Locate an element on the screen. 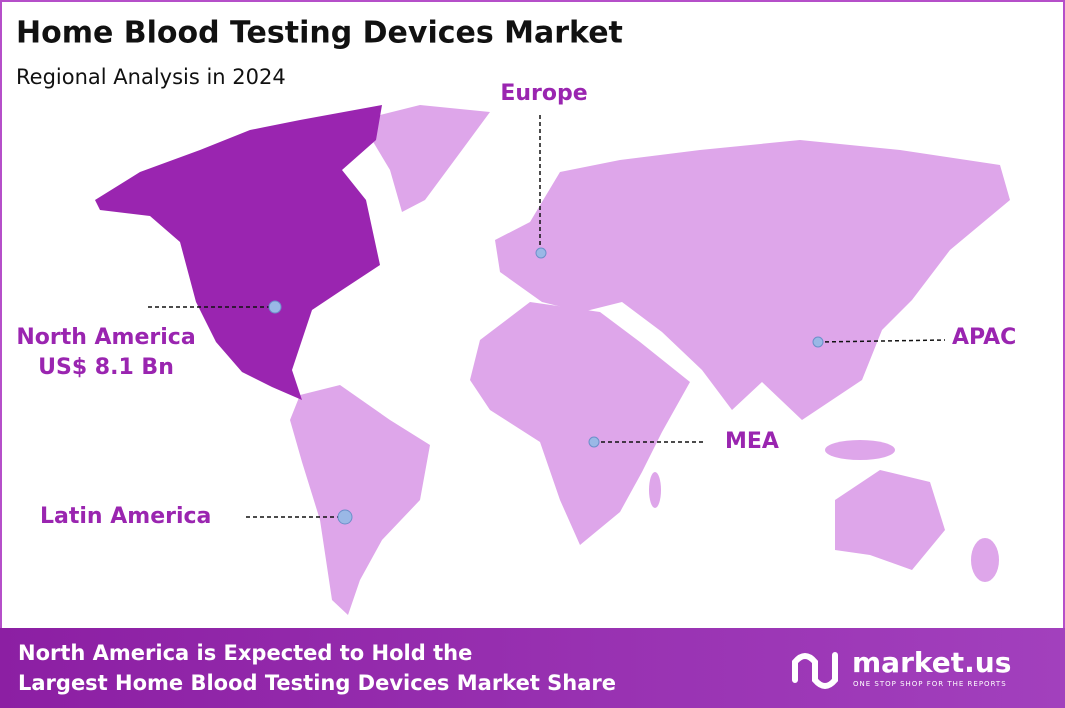  logo-mark is located at coordinates (815, 670).